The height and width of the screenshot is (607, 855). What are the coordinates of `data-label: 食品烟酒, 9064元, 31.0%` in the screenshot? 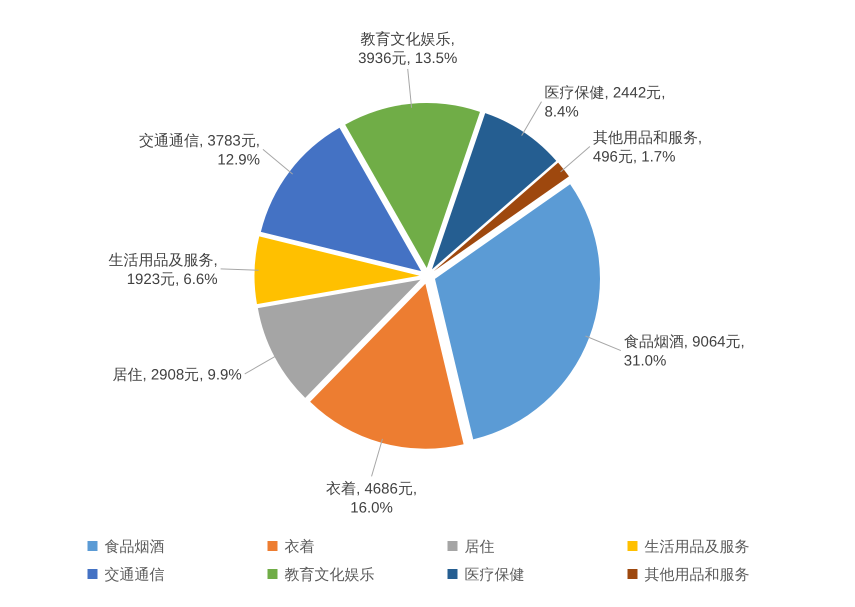 It's located at (684, 352).